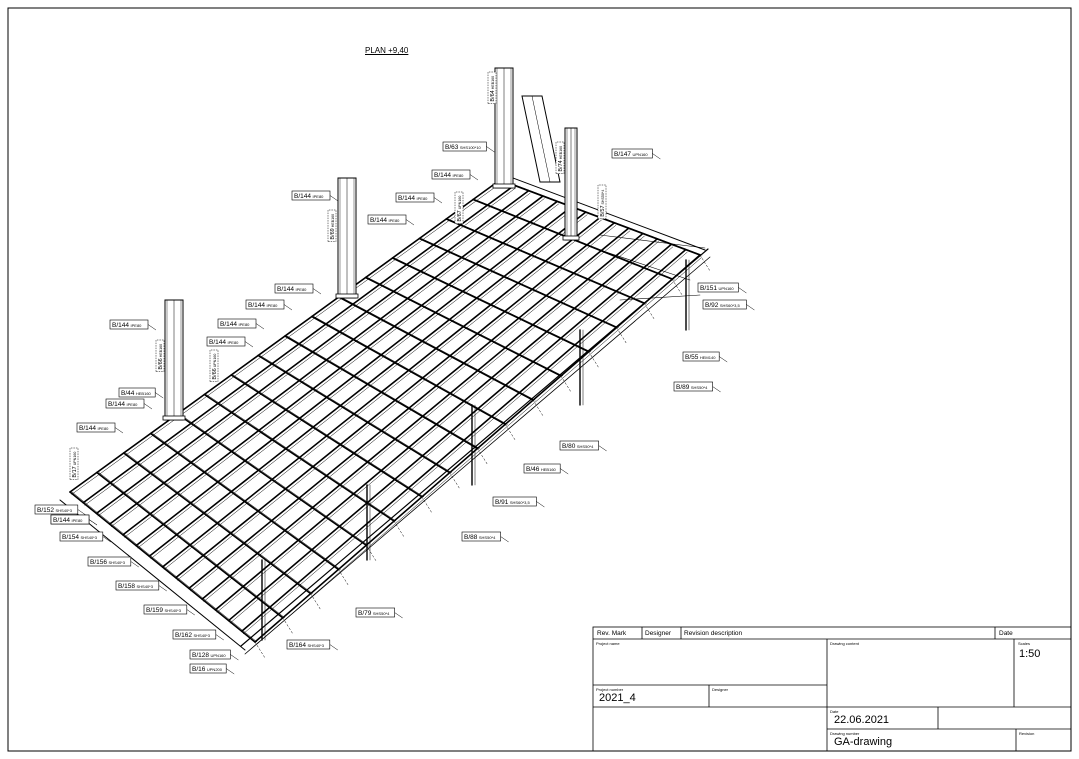 The image size is (1079, 759). What do you see at coordinates (194, 634) in the screenshot?
I see `member-tag: B/162 SHS40*3` at bounding box center [194, 634].